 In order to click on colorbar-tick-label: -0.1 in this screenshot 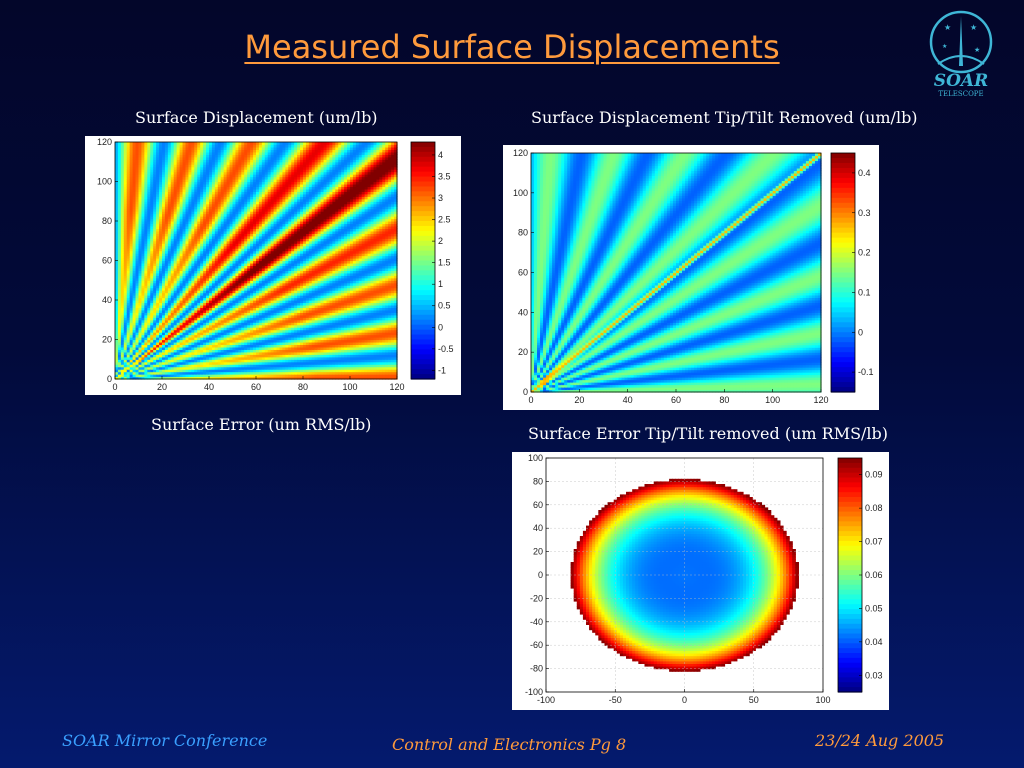, I will do `click(866, 372)`.